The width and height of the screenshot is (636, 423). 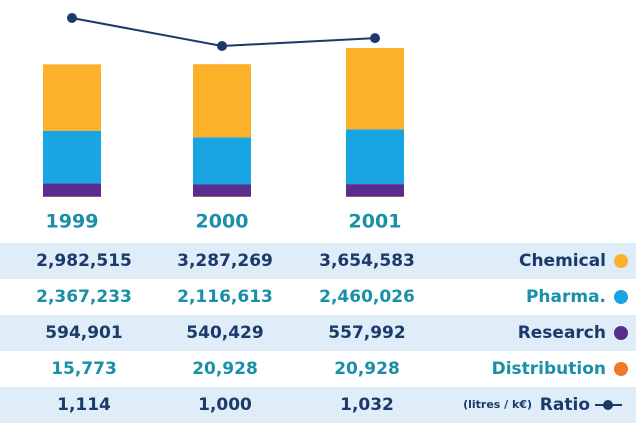 What do you see at coordinates (84, 369) in the screenshot?
I see `value-label: 15,773` at bounding box center [84, 369].